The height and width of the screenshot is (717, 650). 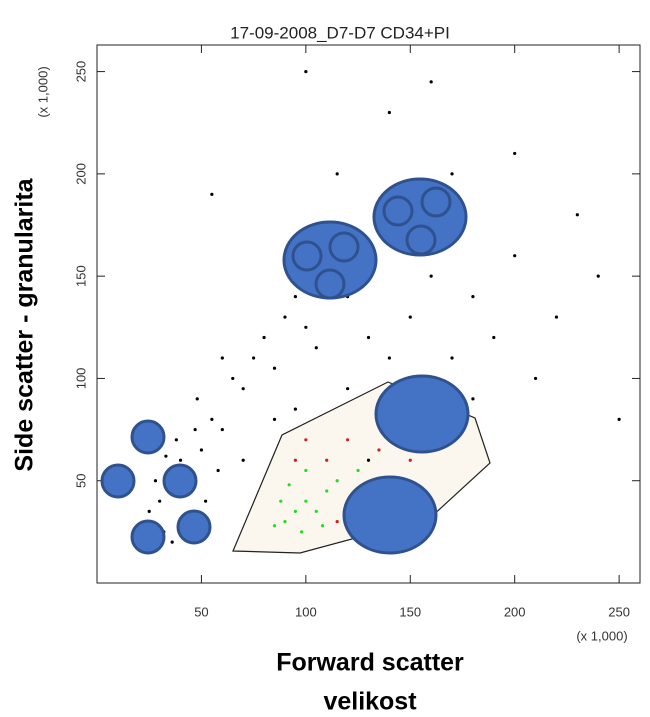 What do you see at coordinates (42, 91) in the screenshot?
I see `y-unit: (x 1,000)` at bounding box center [42, 91].